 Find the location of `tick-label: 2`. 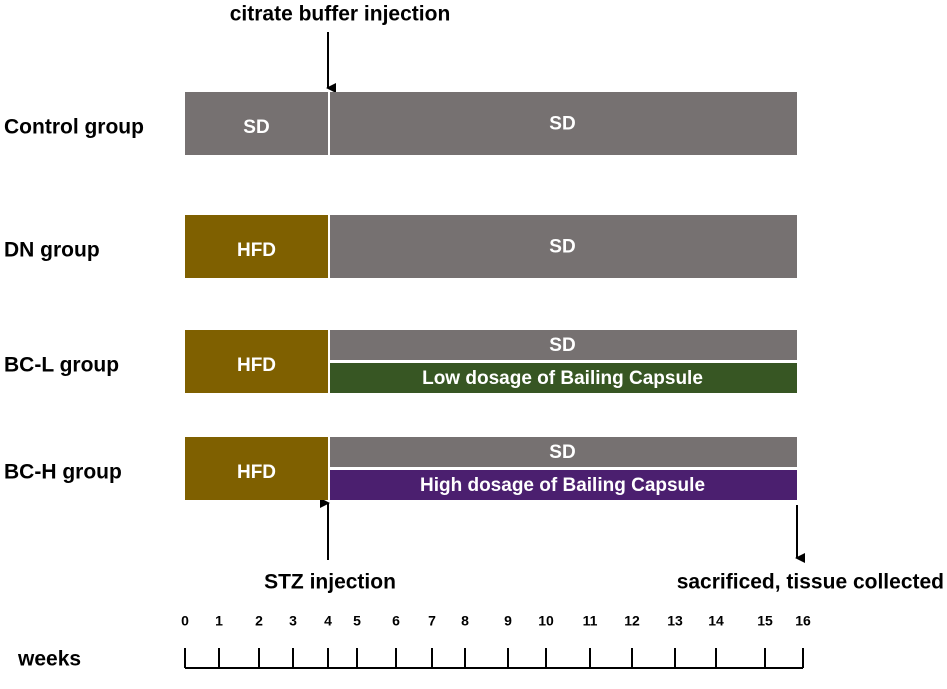

tick-label: 2 is located at coordinates (259, 621).